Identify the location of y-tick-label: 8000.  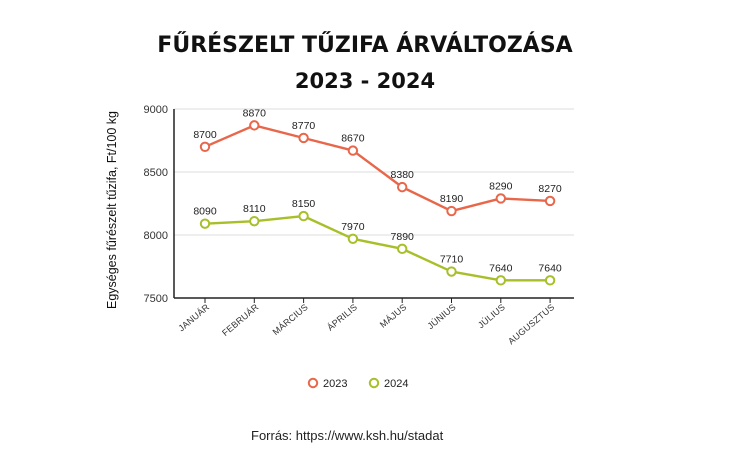
(156, 236).